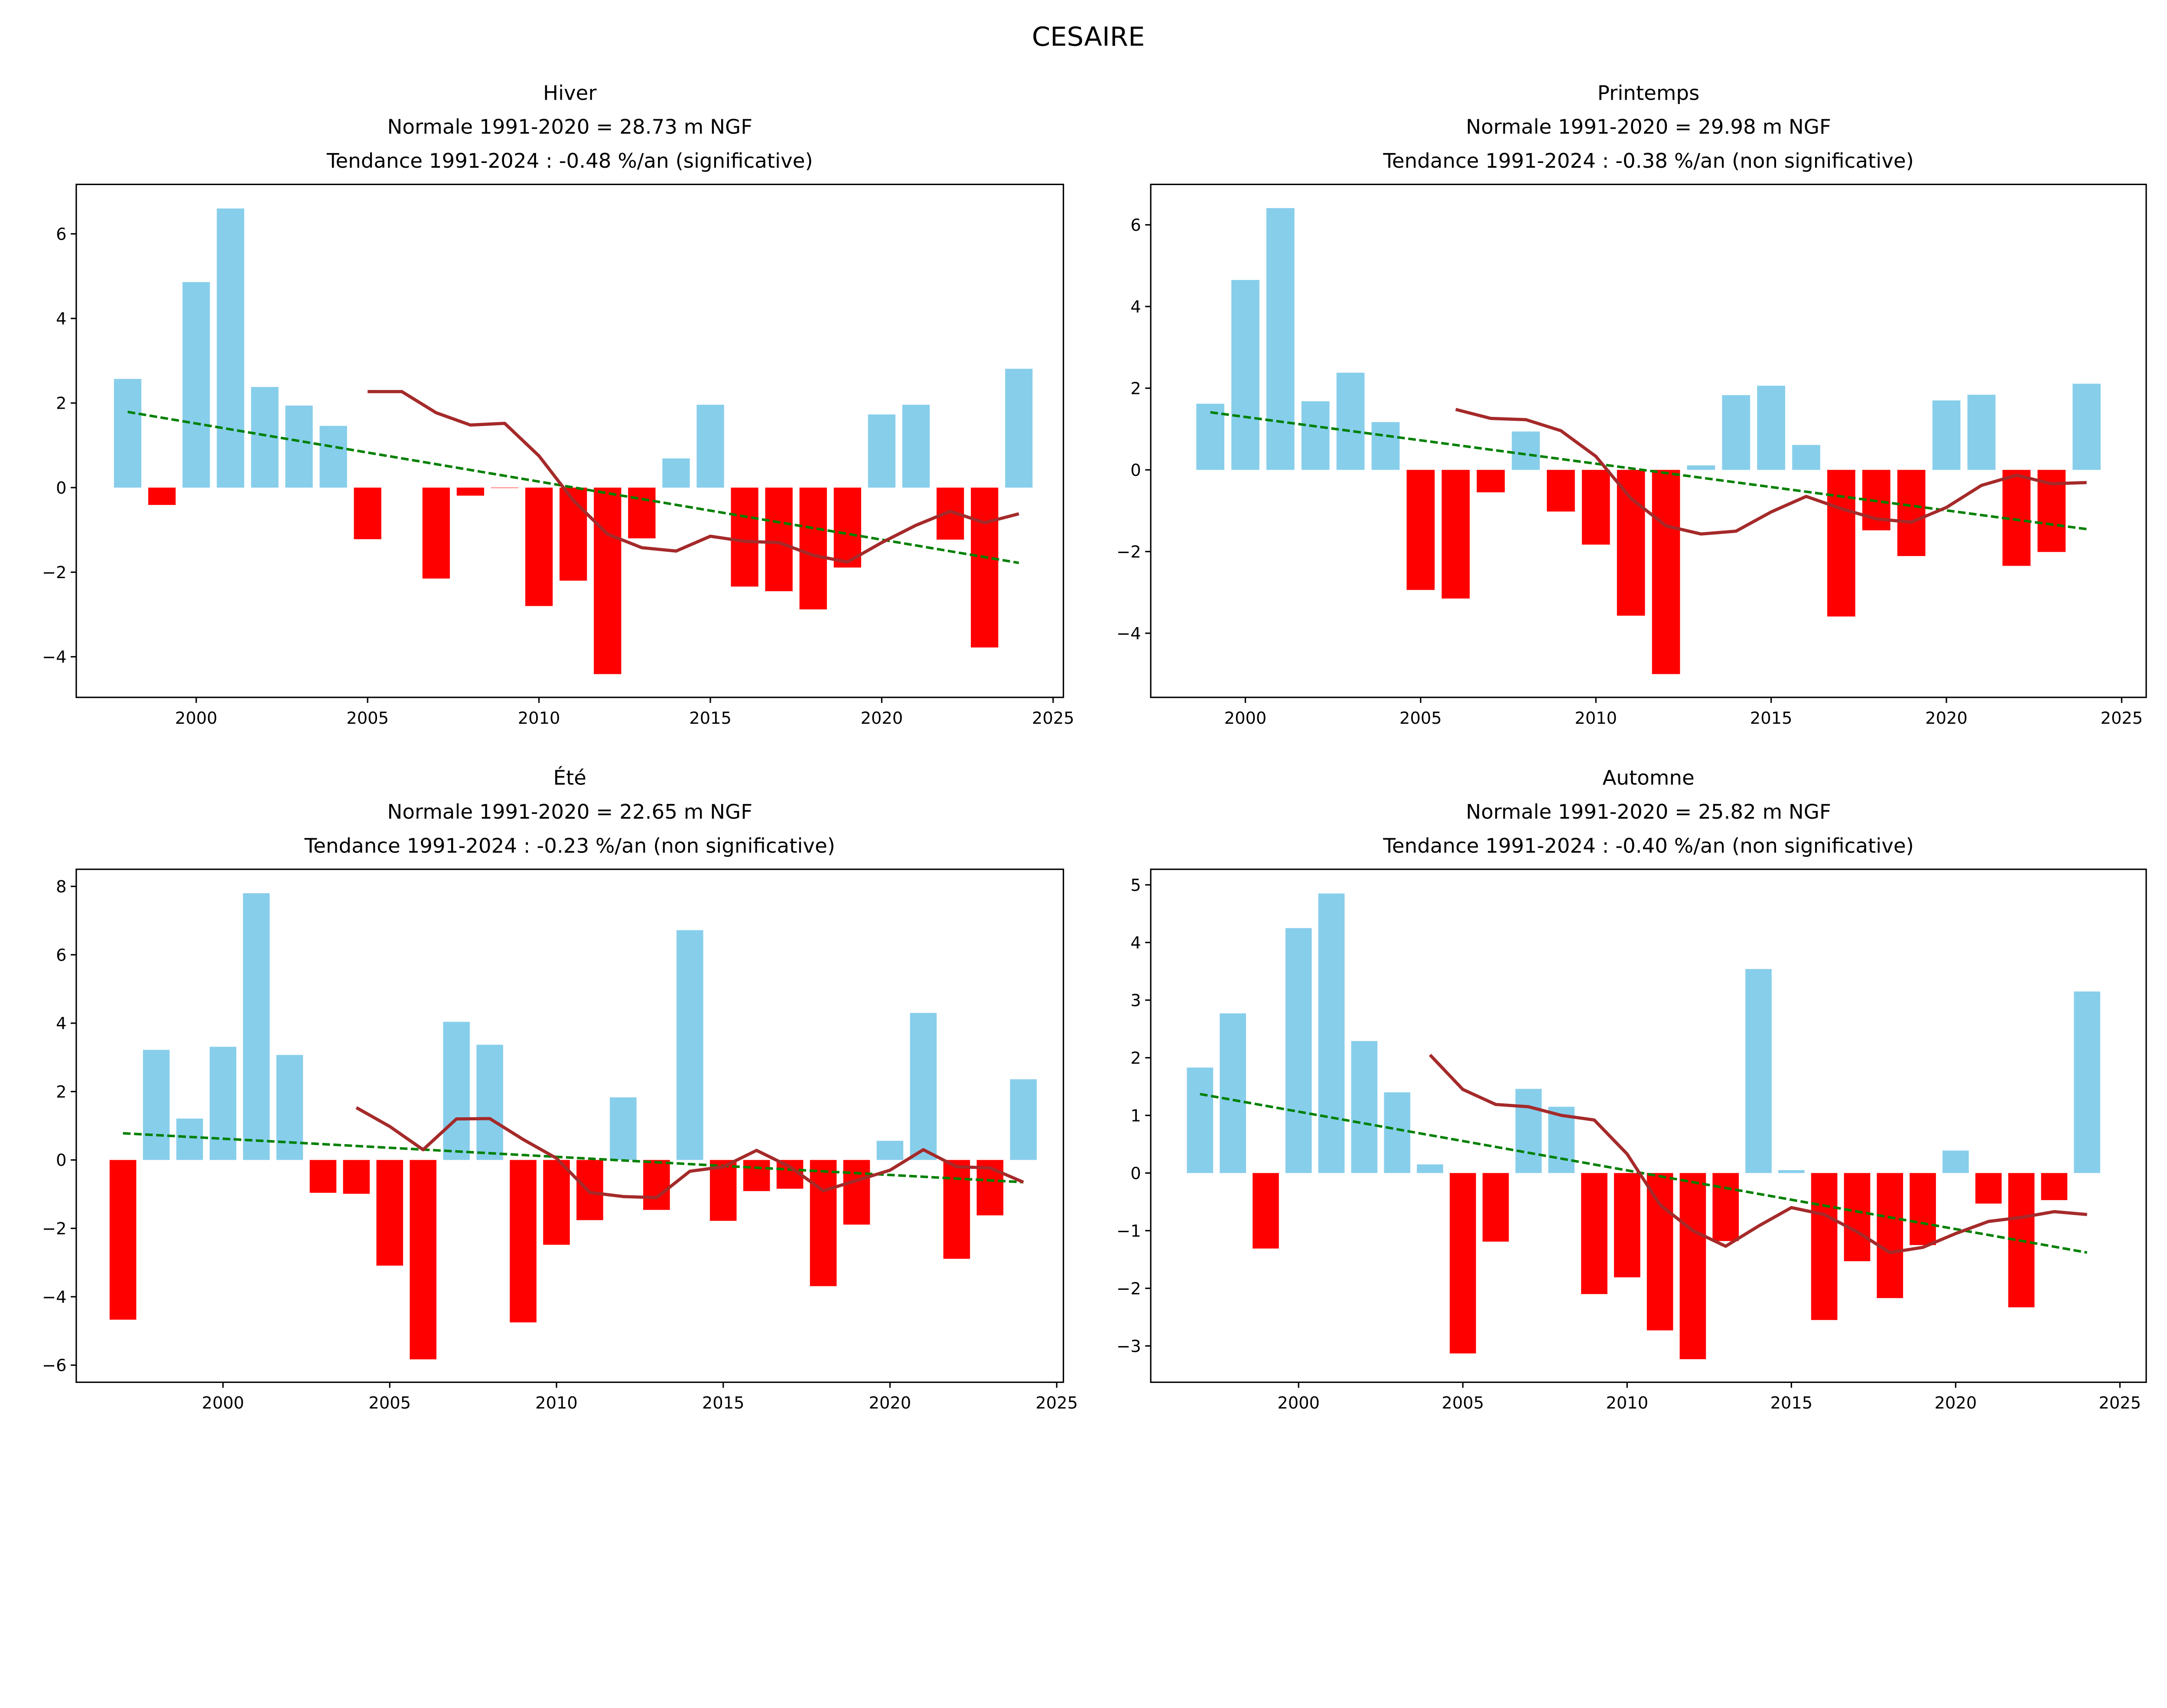  Describe the element at coordinates (956, 1209) in the screenshot. I see `bar-2022` at that location.